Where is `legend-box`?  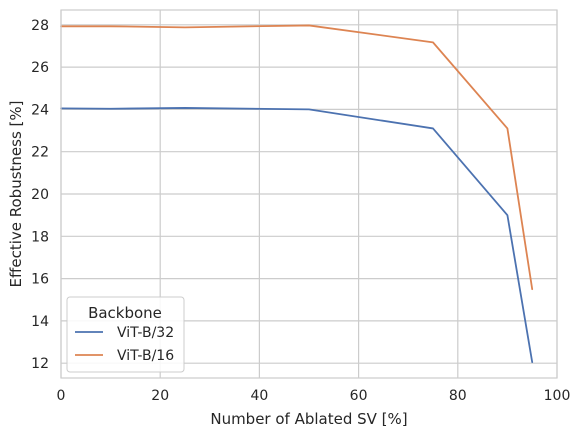
legend-box is located at coordinates (125, 334).